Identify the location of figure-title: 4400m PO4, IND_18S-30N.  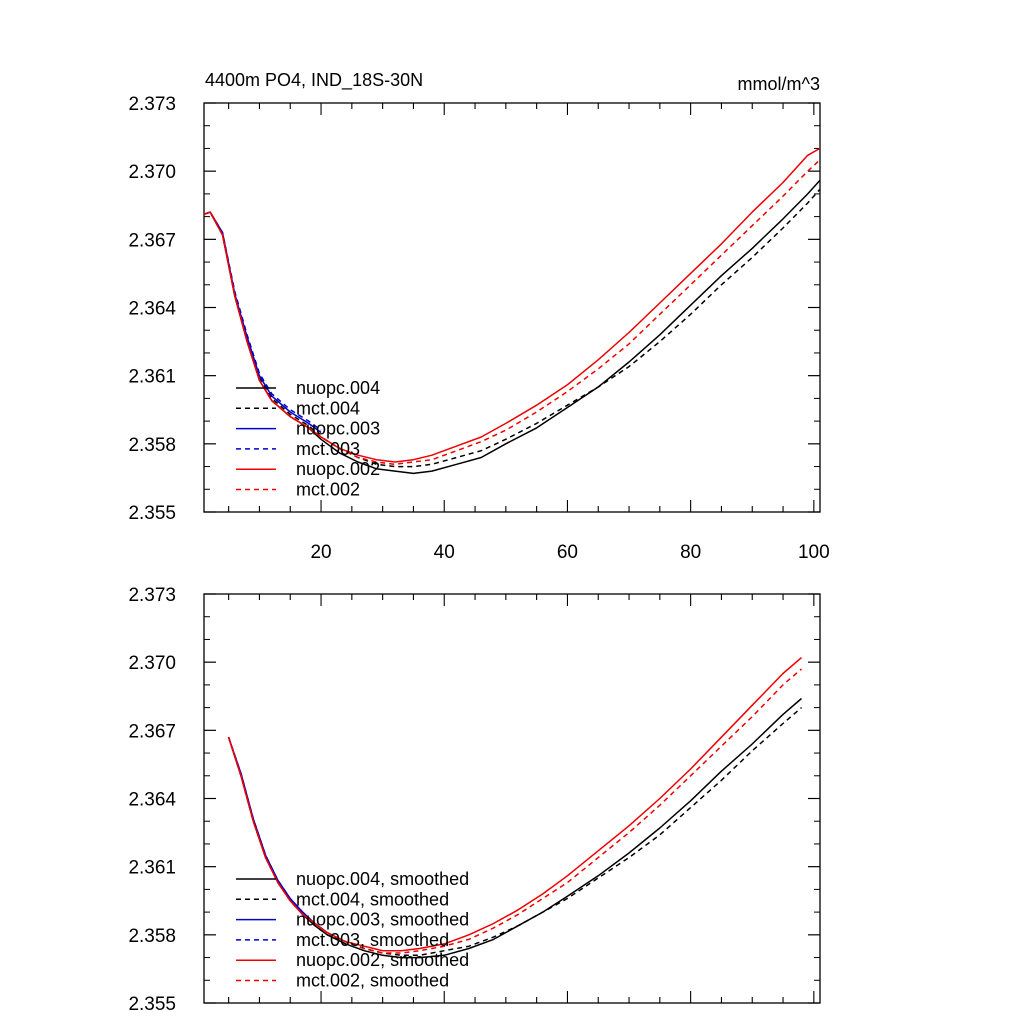
(314, 80).